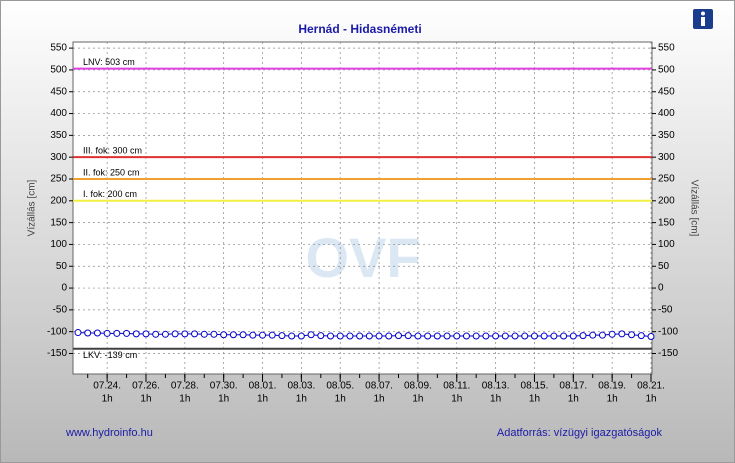  I want to click on y-tick-label: 500, so click(58, 70).